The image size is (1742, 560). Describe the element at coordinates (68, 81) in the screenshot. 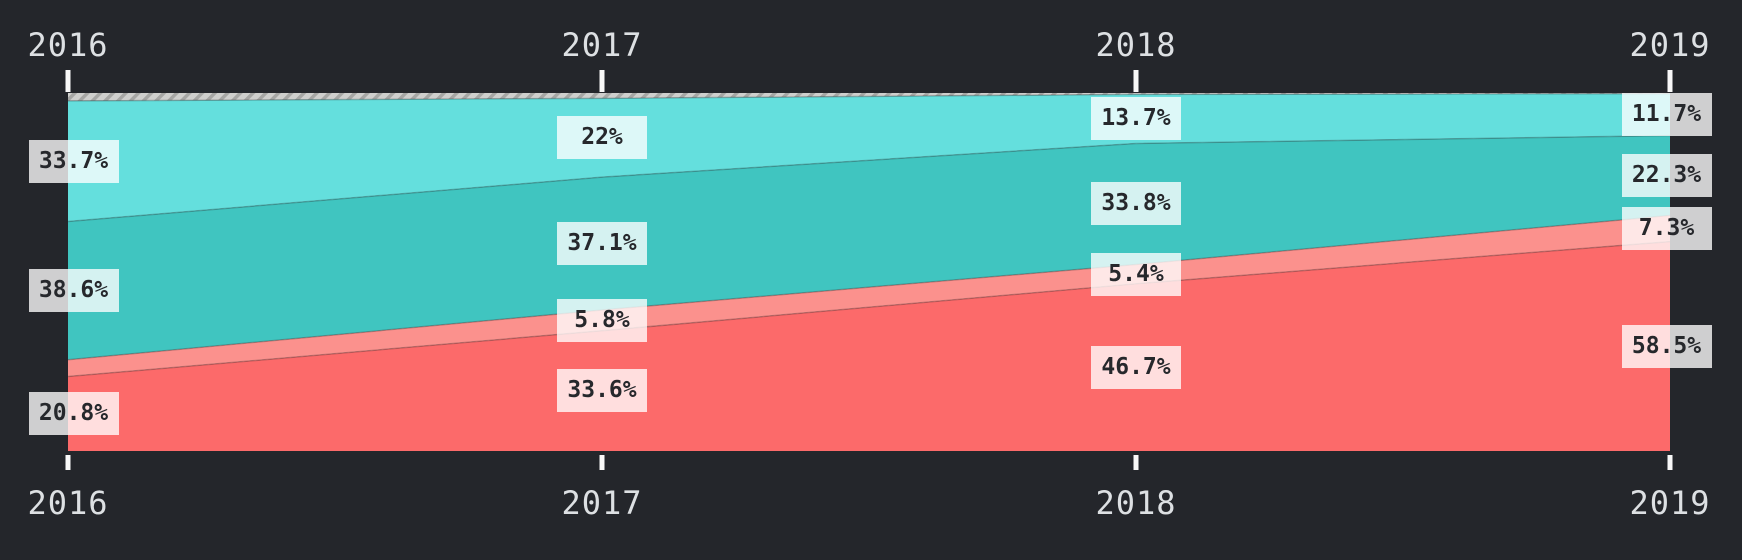

I see `top-tick-2016` at that location.